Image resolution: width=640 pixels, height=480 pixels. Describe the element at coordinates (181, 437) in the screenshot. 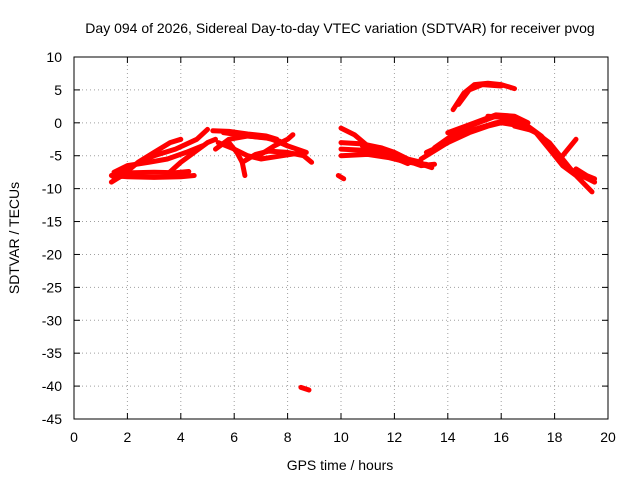

I see `x-tick-label: 4` at that location.